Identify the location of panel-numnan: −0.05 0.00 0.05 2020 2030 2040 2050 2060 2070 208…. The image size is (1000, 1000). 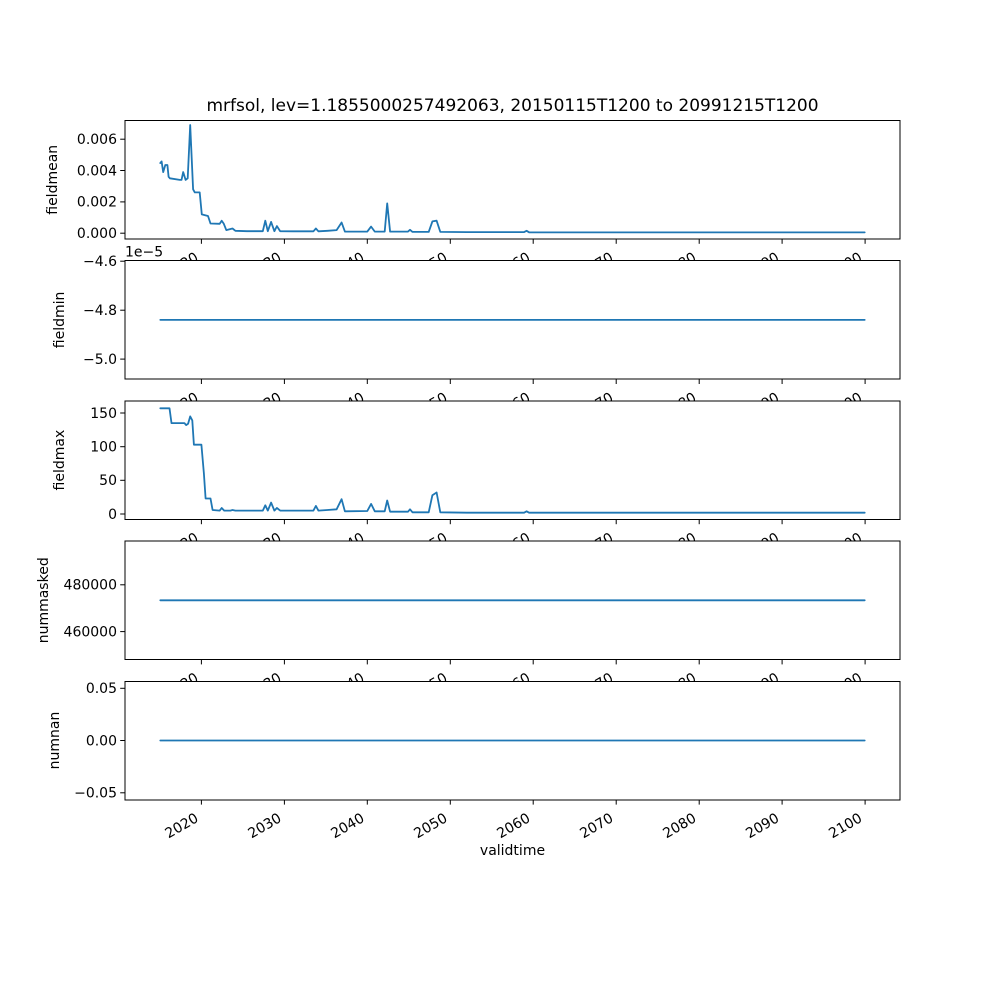
(474, 761).